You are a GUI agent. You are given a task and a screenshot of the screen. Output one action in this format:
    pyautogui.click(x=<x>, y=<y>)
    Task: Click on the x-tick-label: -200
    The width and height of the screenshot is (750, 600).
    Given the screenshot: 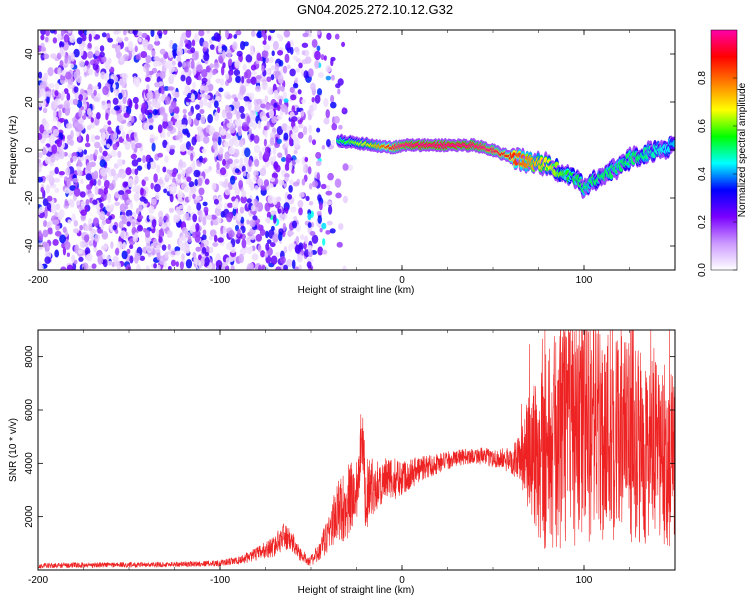 What is the action you would take?
    pyautogui.click(x=38, y=580)
    